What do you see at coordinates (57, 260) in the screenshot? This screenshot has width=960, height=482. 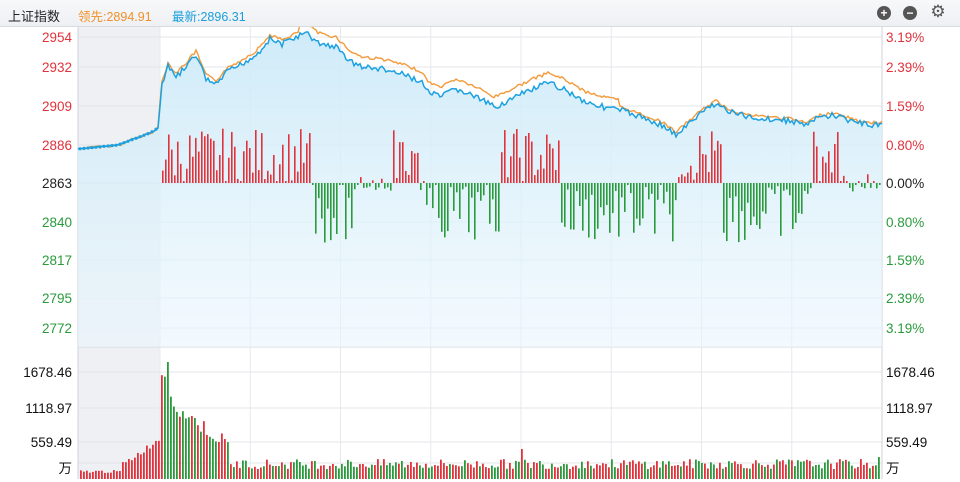 I see `left-price-label: 2817` at bounding box center [57, 260].